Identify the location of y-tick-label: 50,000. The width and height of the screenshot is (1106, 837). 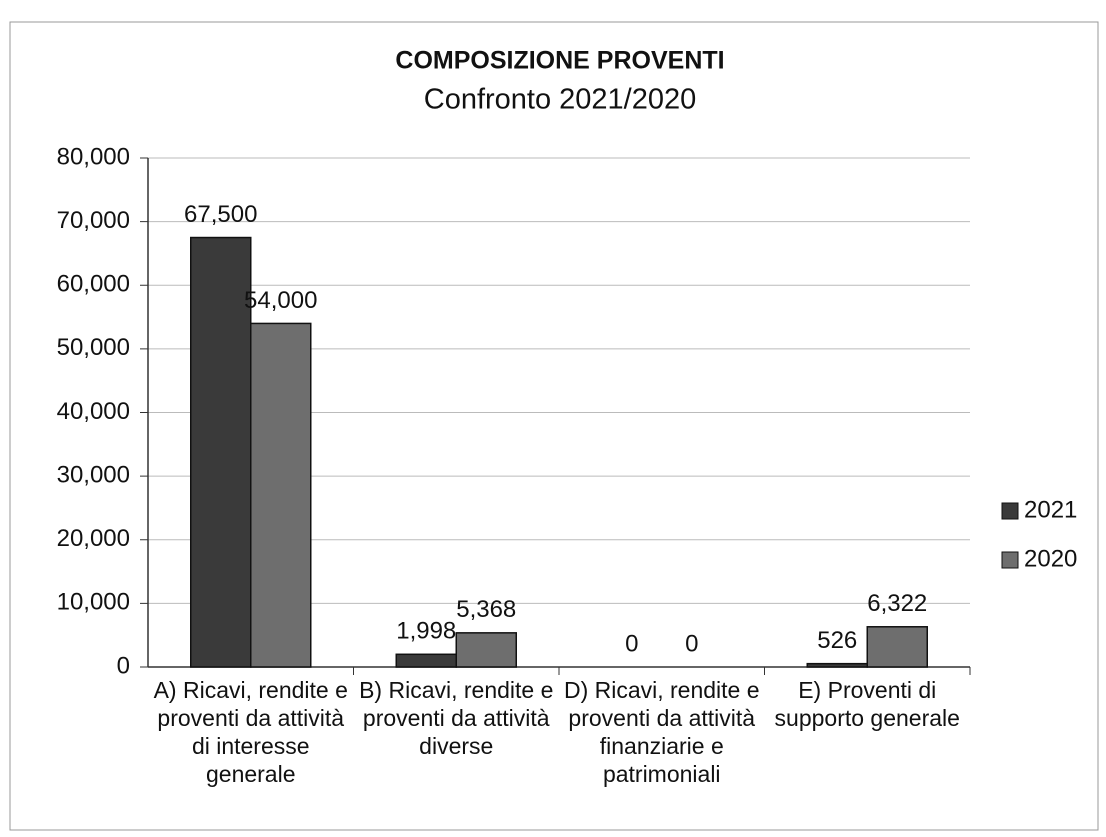
(93, 347).